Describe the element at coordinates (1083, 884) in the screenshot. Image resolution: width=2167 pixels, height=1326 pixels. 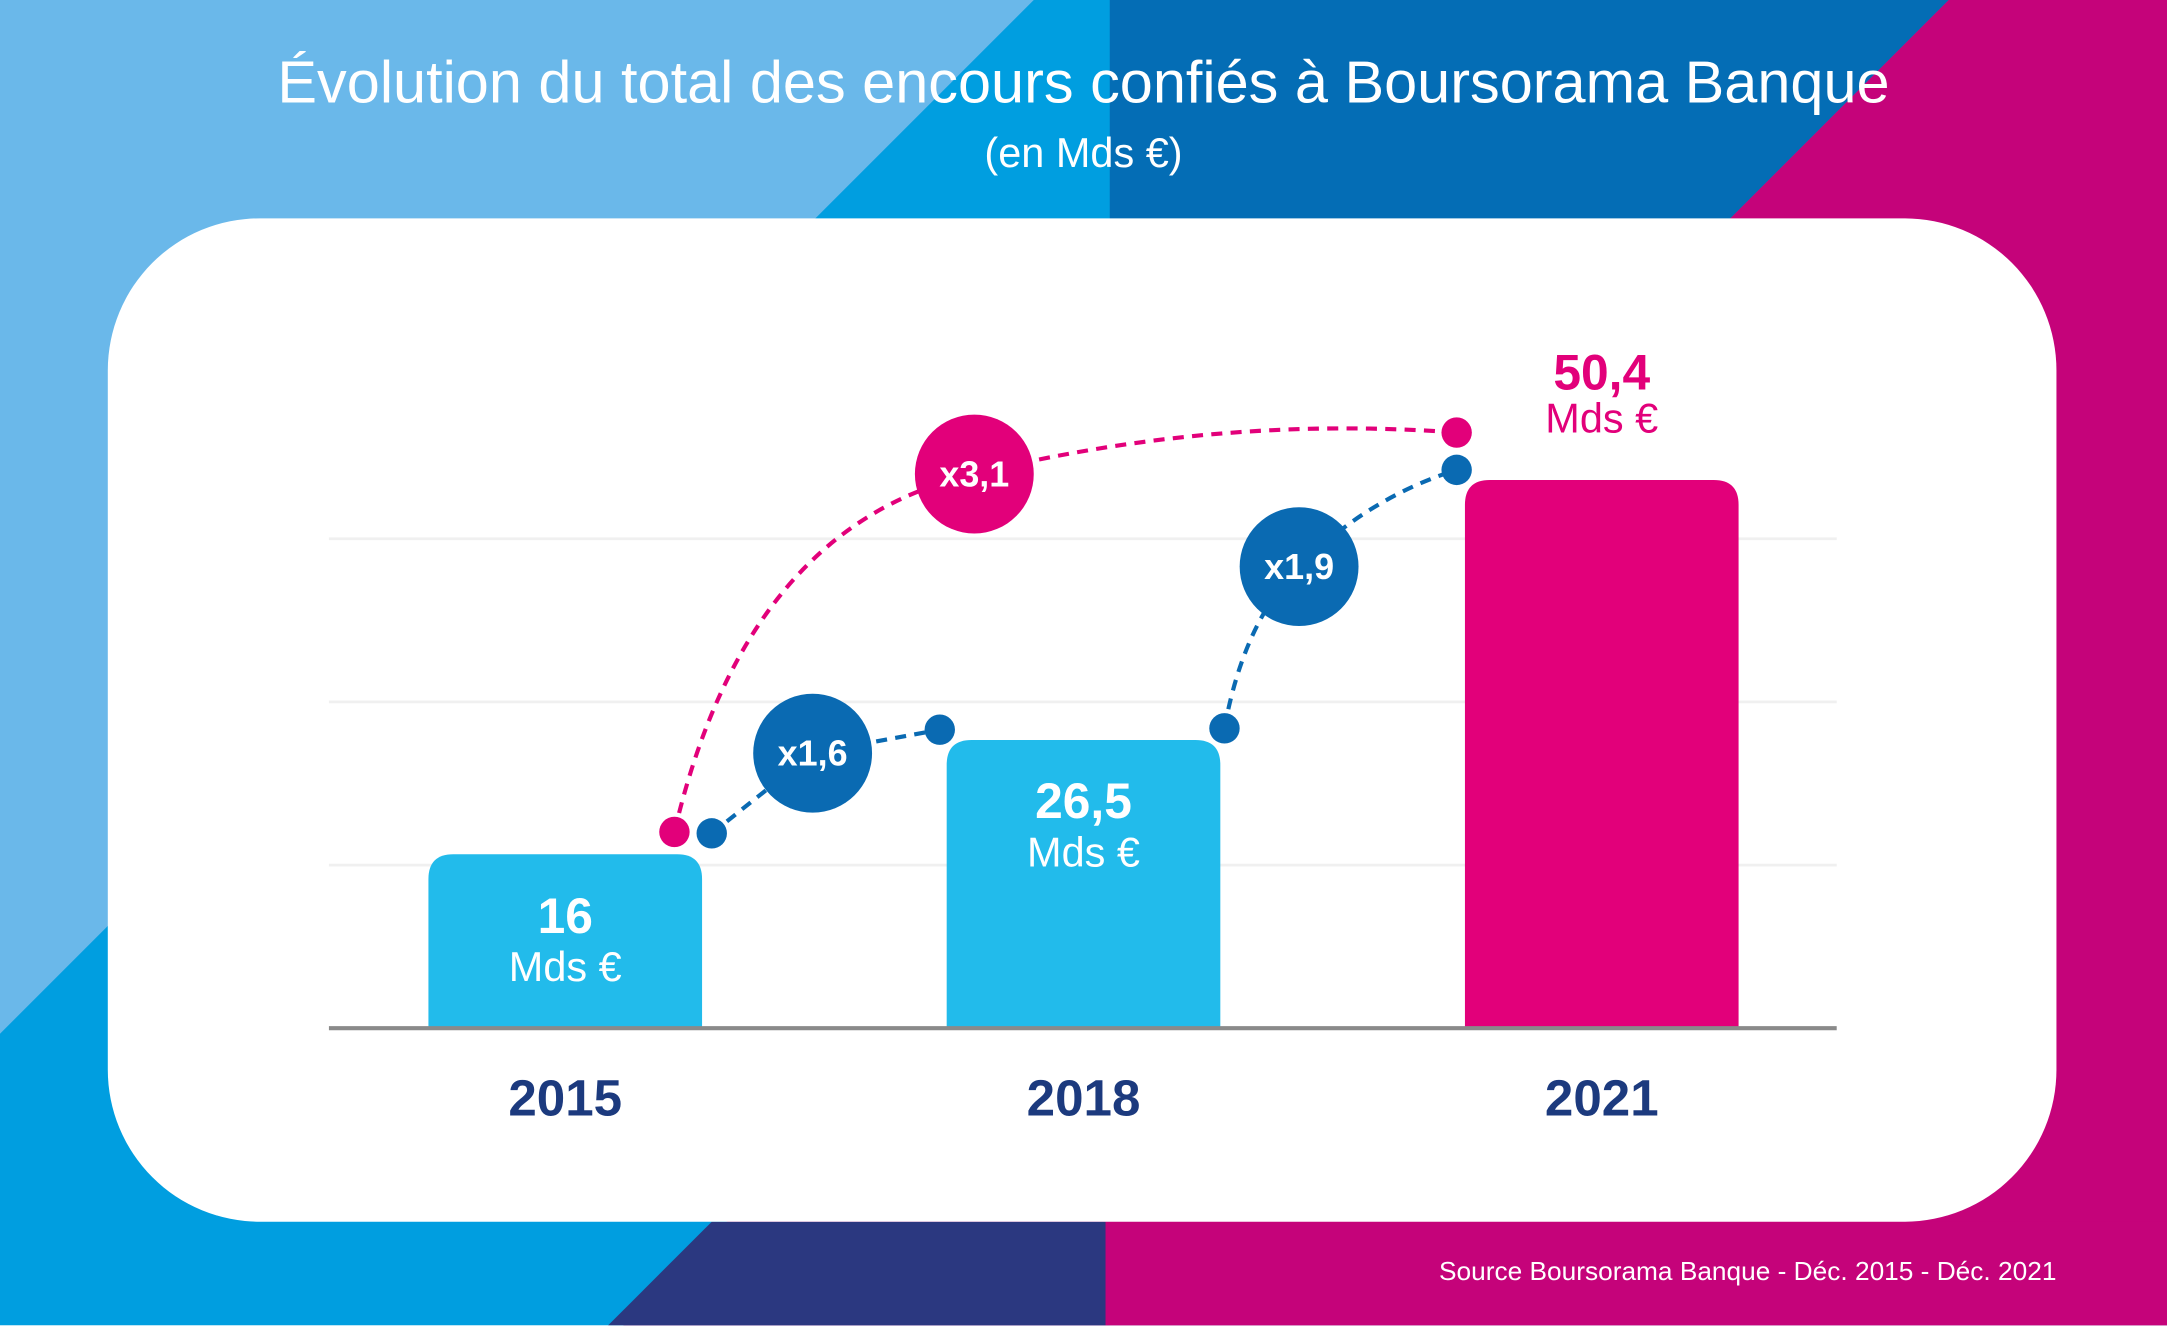
I see `bar-2018` at that location.